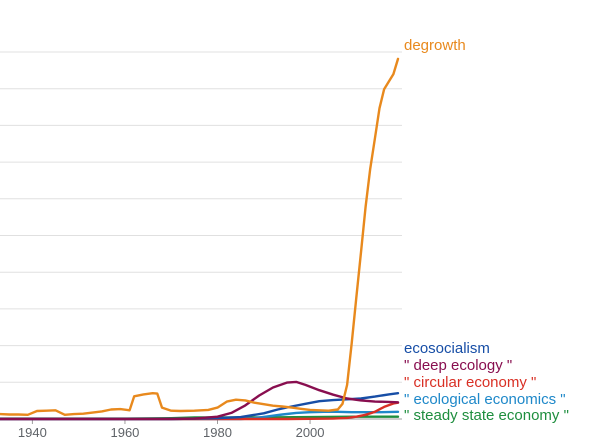  Describe the element at coordinates (310, 431) in the screenshot. I see `x-tick-label: 2000` at that location.